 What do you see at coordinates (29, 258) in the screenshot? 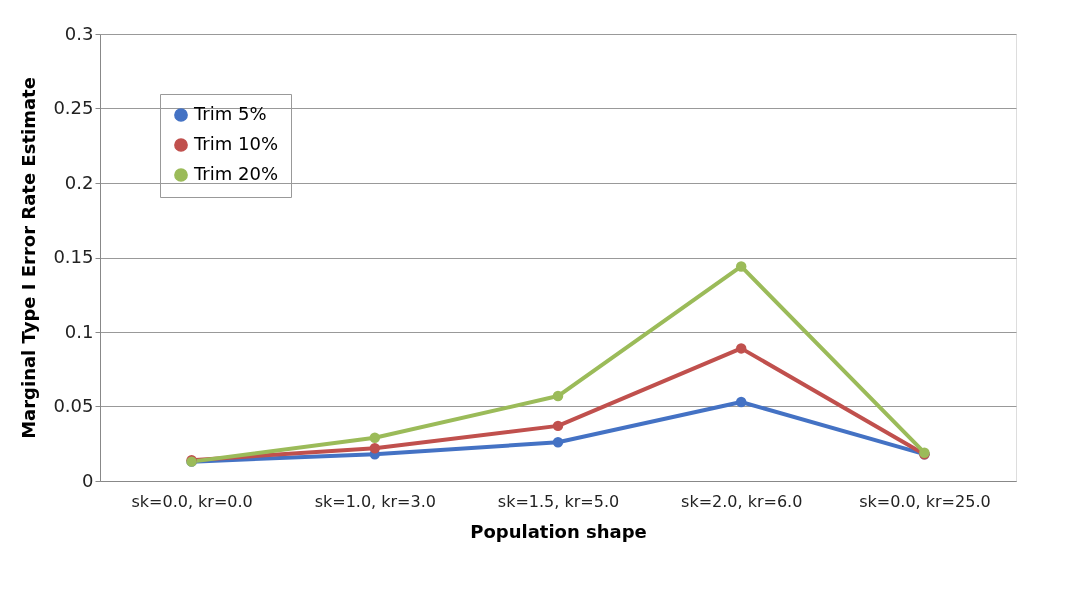
I see `y-axis-title: Marginal Type I Error Rate Estimate` at bounding box center [29, 258].